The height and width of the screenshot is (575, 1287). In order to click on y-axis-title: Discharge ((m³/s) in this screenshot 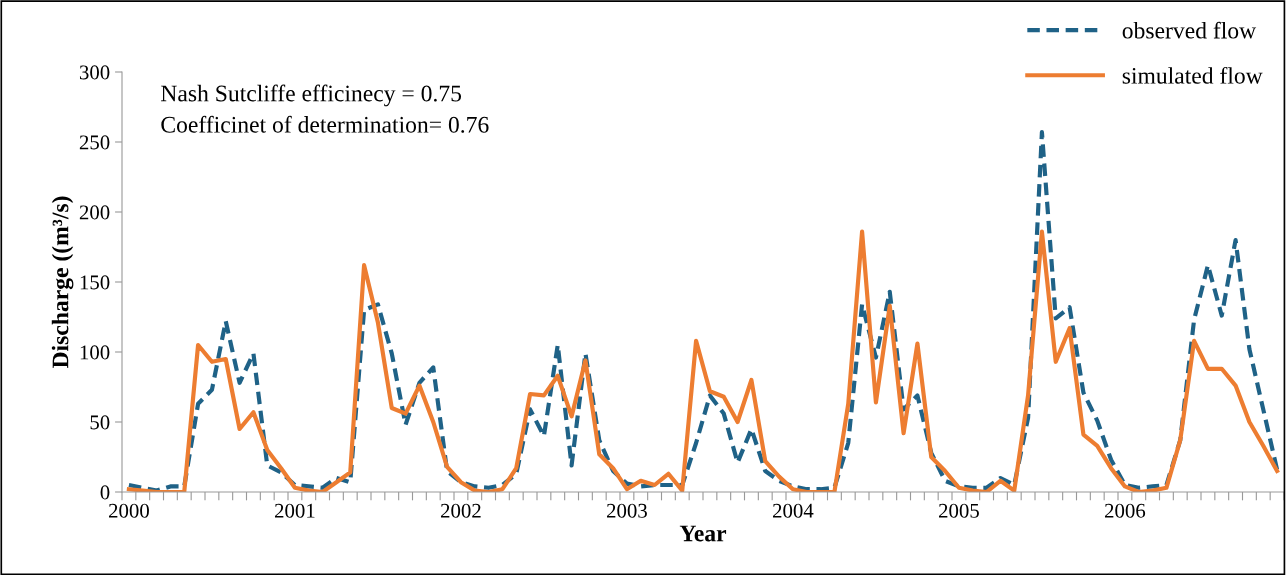, I will do `click(62, 282)`.